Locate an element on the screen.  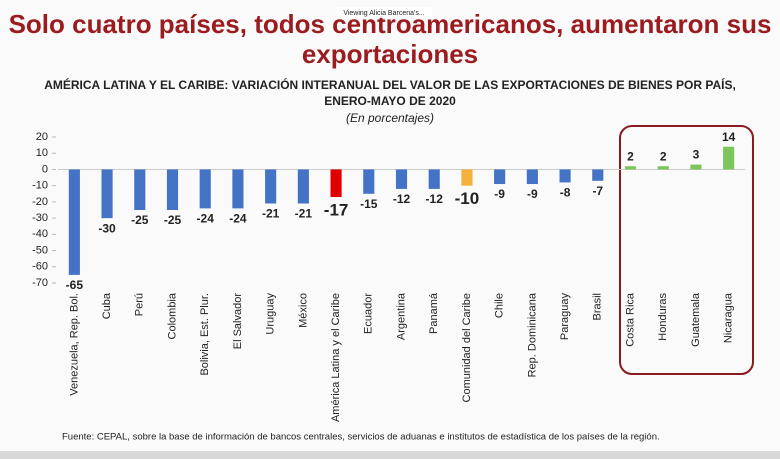
y-tick-label: -70 is located at coordinates (40, 283).